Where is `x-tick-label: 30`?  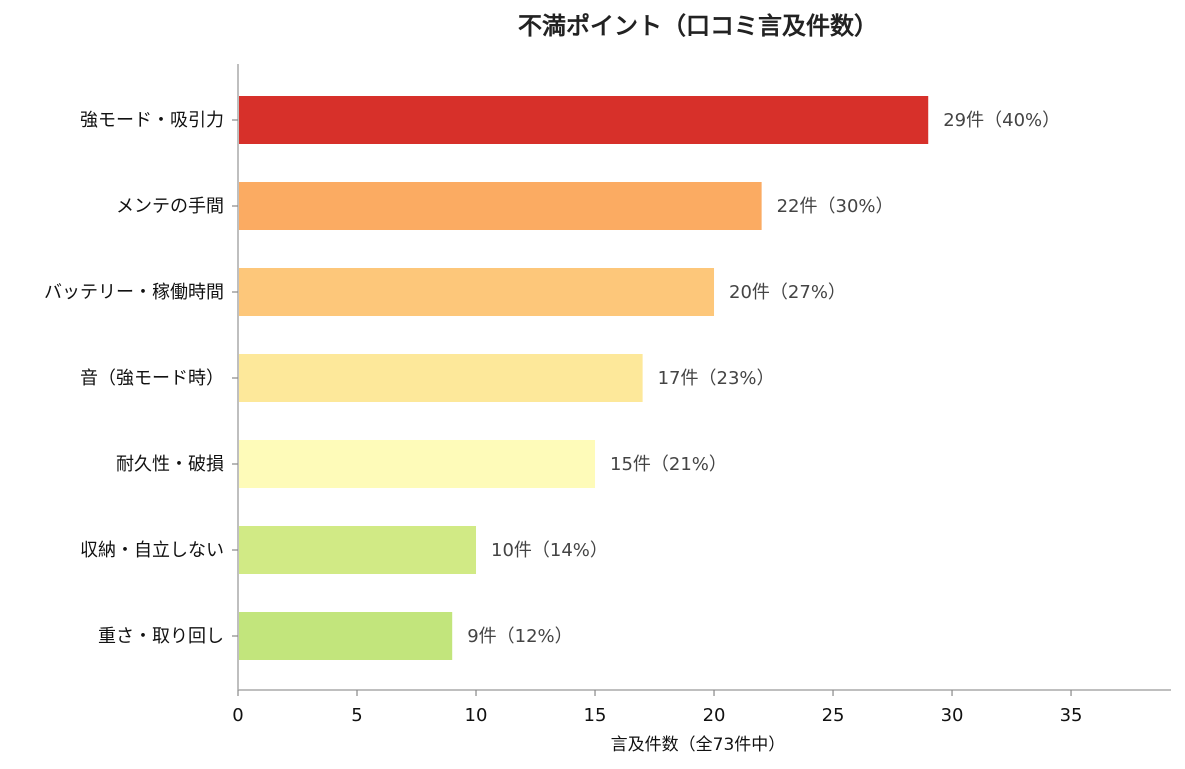 x-tick-label: 30 is located at coordinates (952, 715).